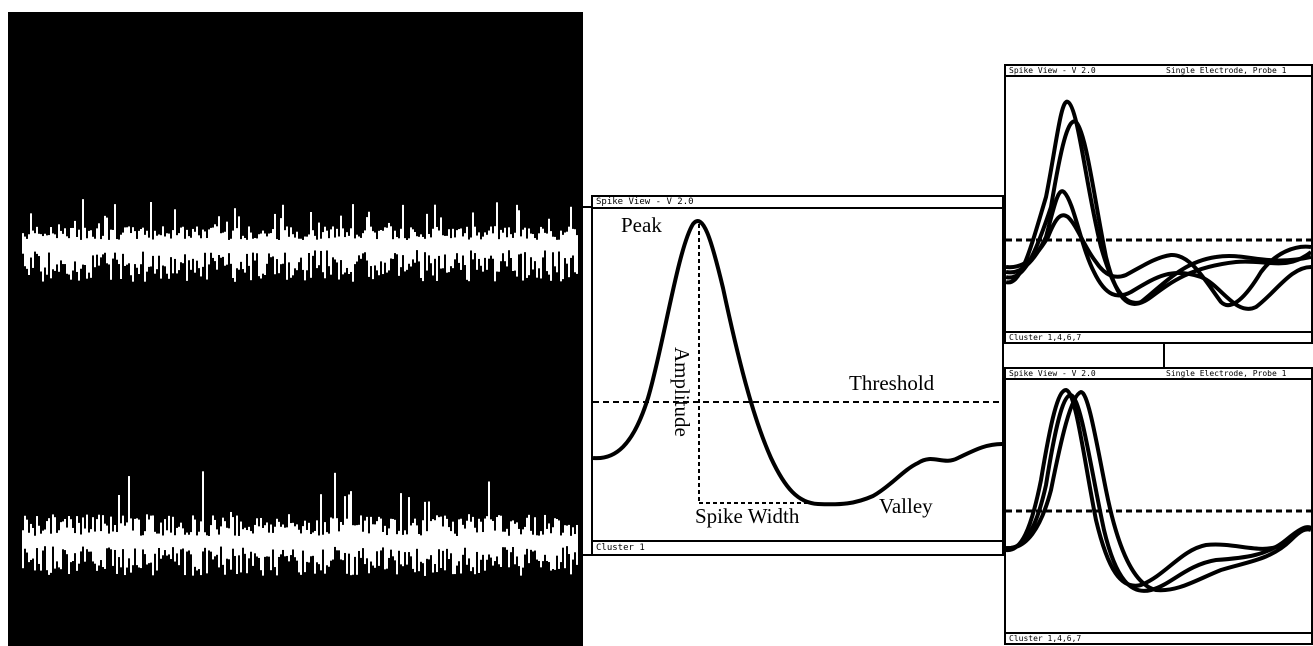 The height and width of the screenshot is (646, 1313). I want to click on connector-line-vertical, so click(1164, 355).